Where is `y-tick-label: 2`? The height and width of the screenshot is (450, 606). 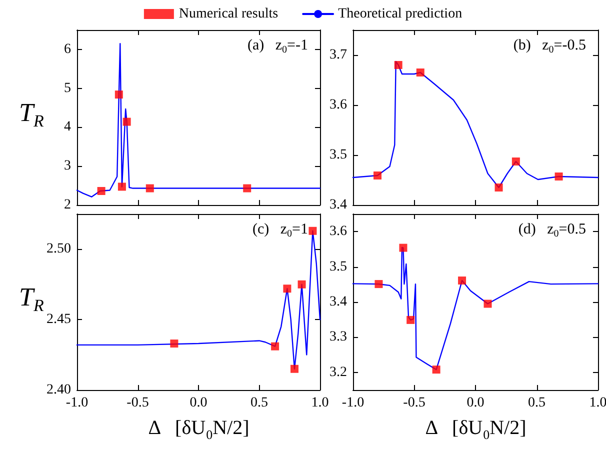
y-tick-label: 2 is located at coordinates (67, 205).